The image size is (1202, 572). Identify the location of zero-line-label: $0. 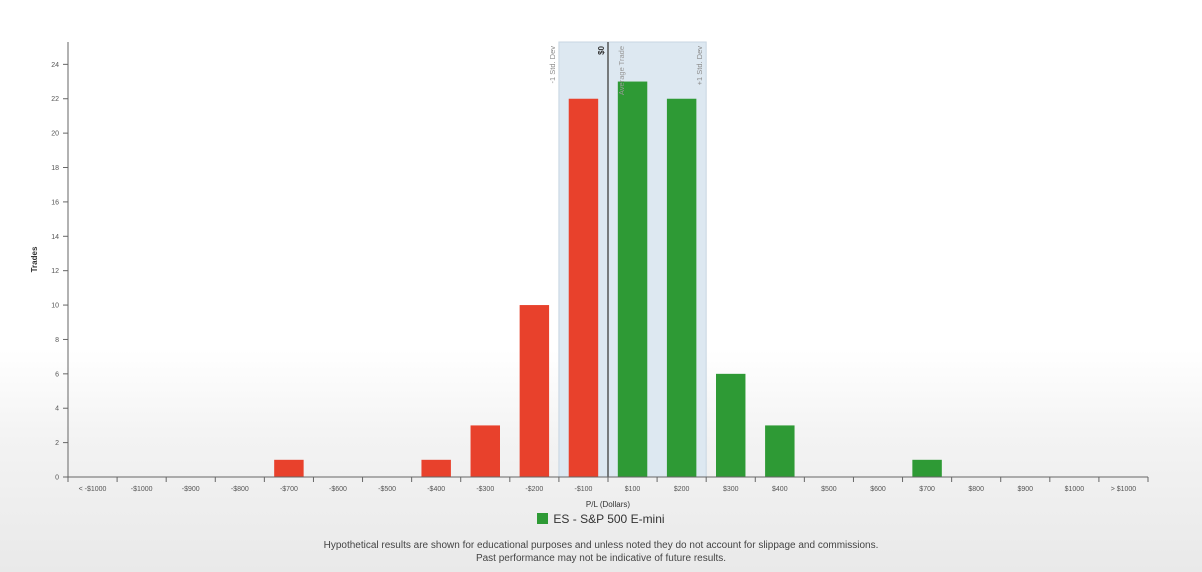
(601, 49).